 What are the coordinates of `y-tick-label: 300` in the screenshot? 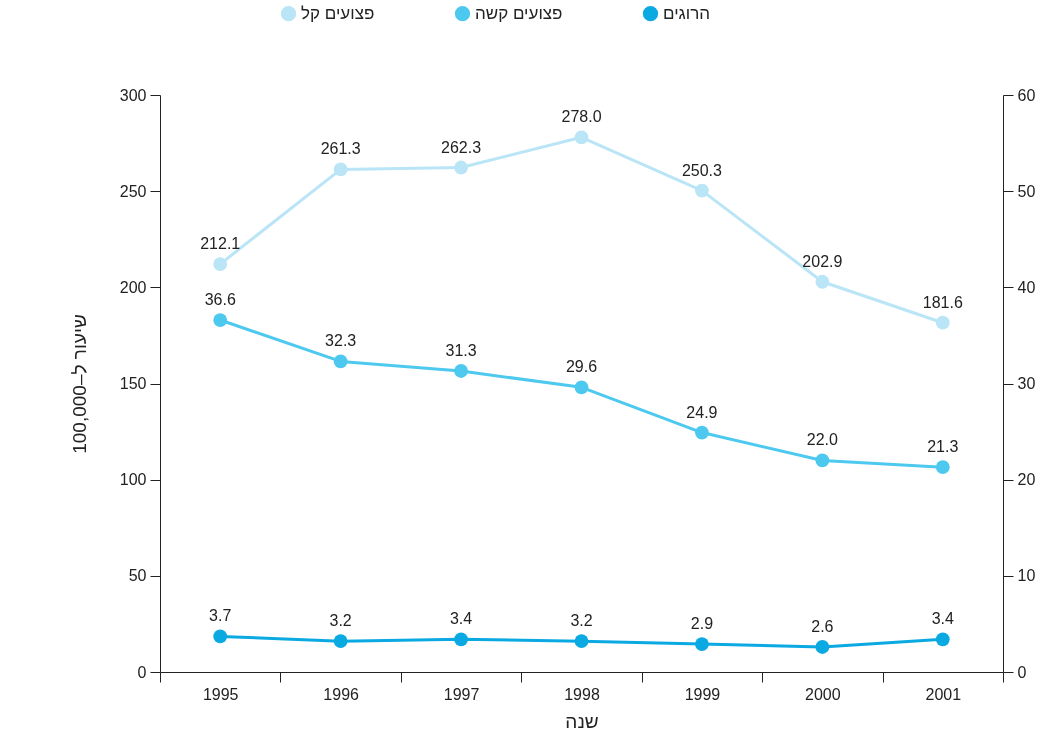 It's located at (133, 95).